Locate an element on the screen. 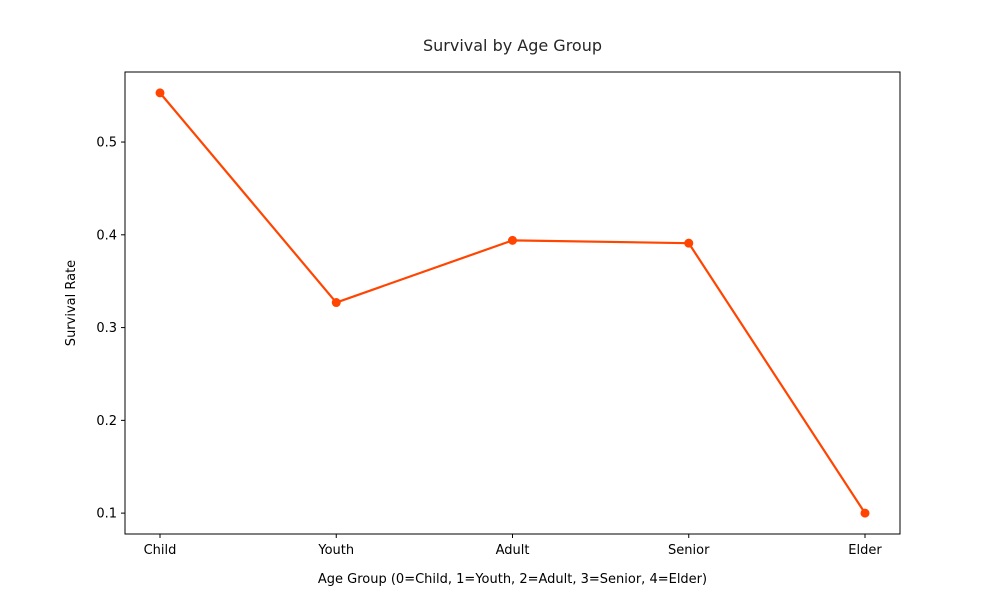  y-tick-label: 0.3 is located at coordinates (106, 328).